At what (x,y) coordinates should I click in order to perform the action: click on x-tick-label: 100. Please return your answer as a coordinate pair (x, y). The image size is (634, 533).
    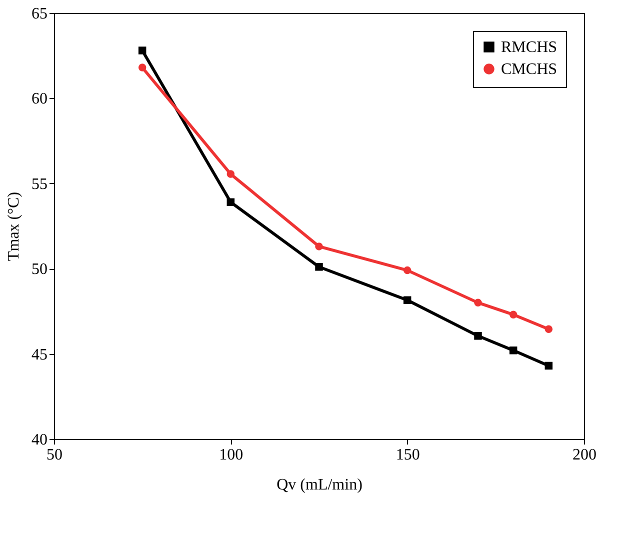
    Looking at the image, I should click on (231, 455).